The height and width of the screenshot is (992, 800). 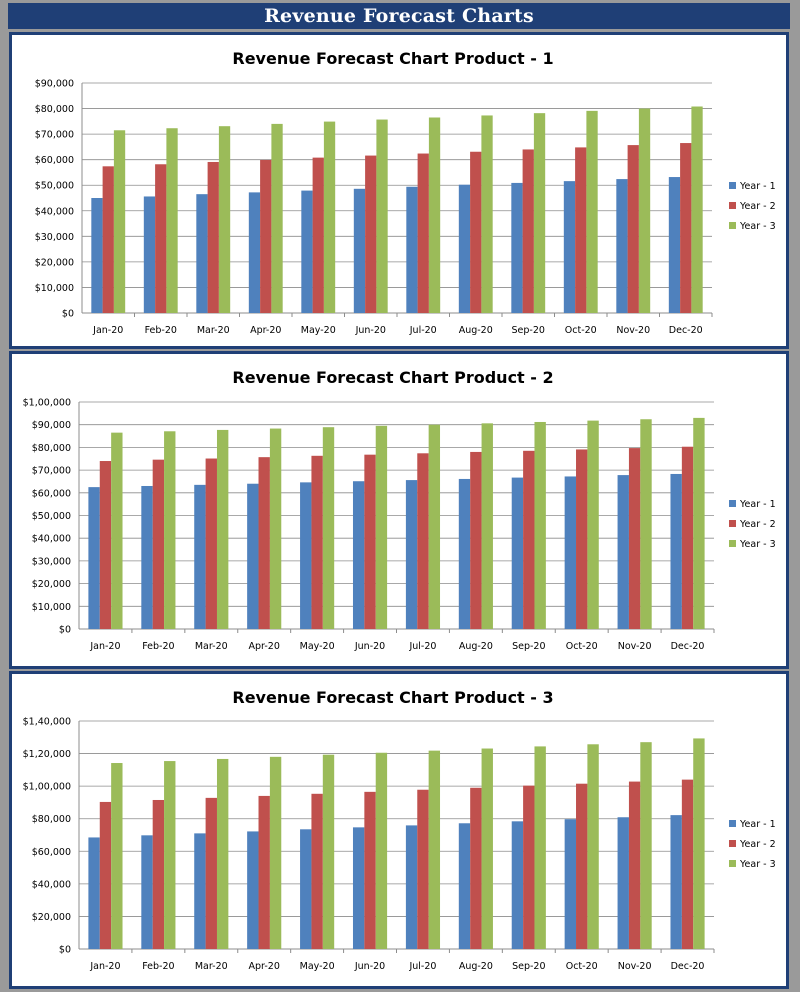 I want to click on x-tick-label: Oct-20, so click(x=581, y=330).